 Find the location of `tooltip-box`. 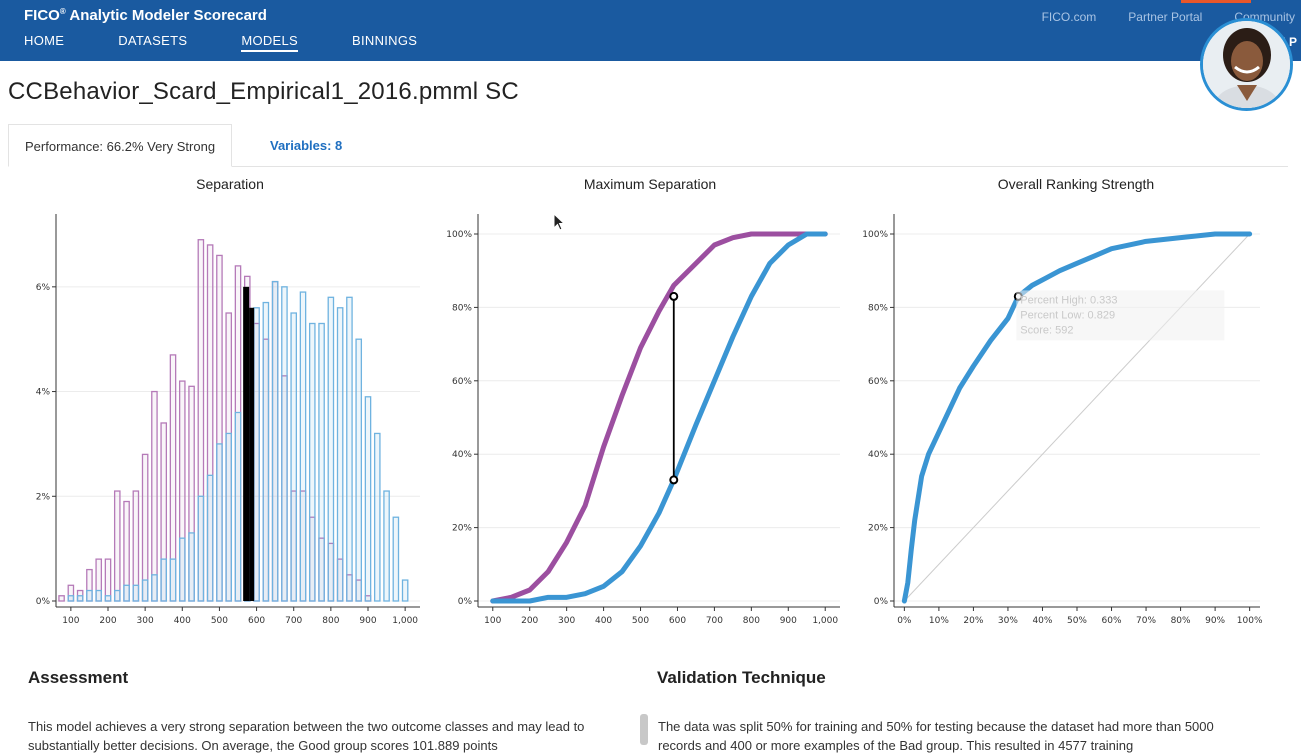

tooltip-box is located at coordinates (1120, 315).